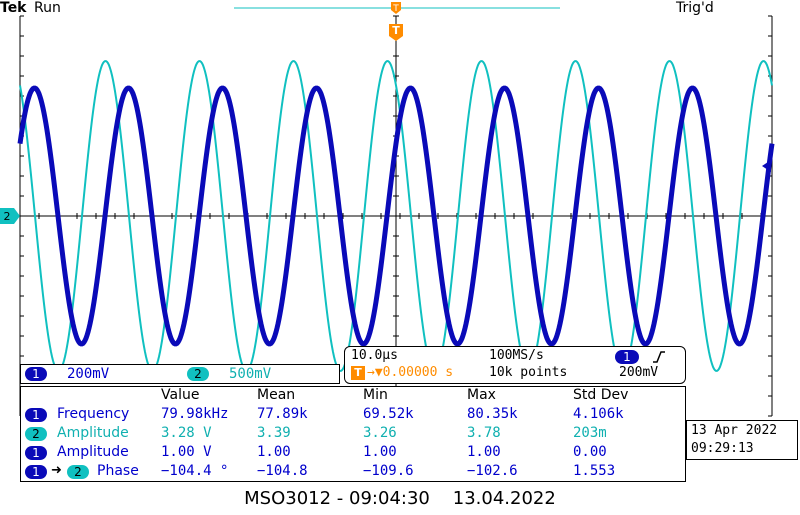 Image resolution: width=800 pixels, height=515 pixels. What do you see at coordinates (375, 395) in the screenshot?
I see `column-header-min: Min` at bounding box center [375, 395].